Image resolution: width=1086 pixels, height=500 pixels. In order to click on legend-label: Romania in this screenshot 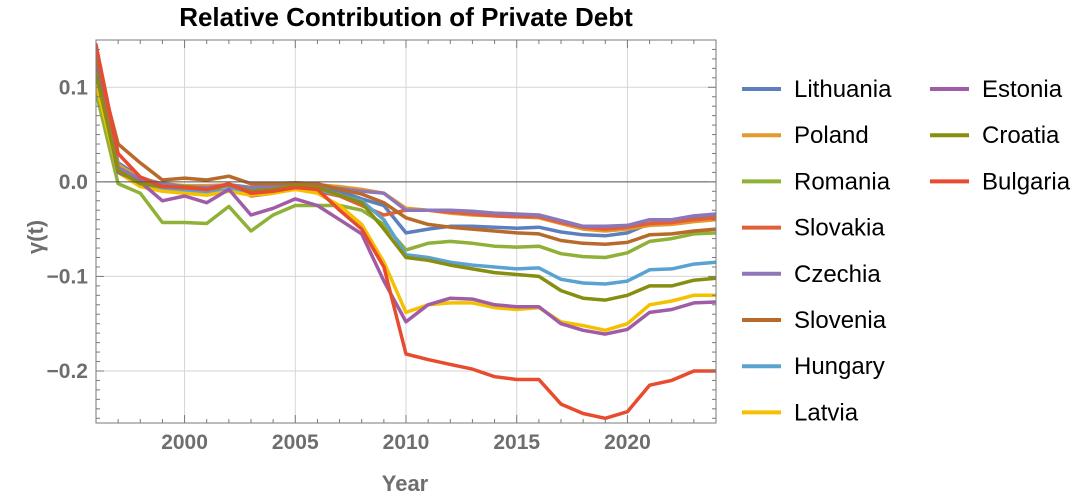, I will do `click(842, 181)`.